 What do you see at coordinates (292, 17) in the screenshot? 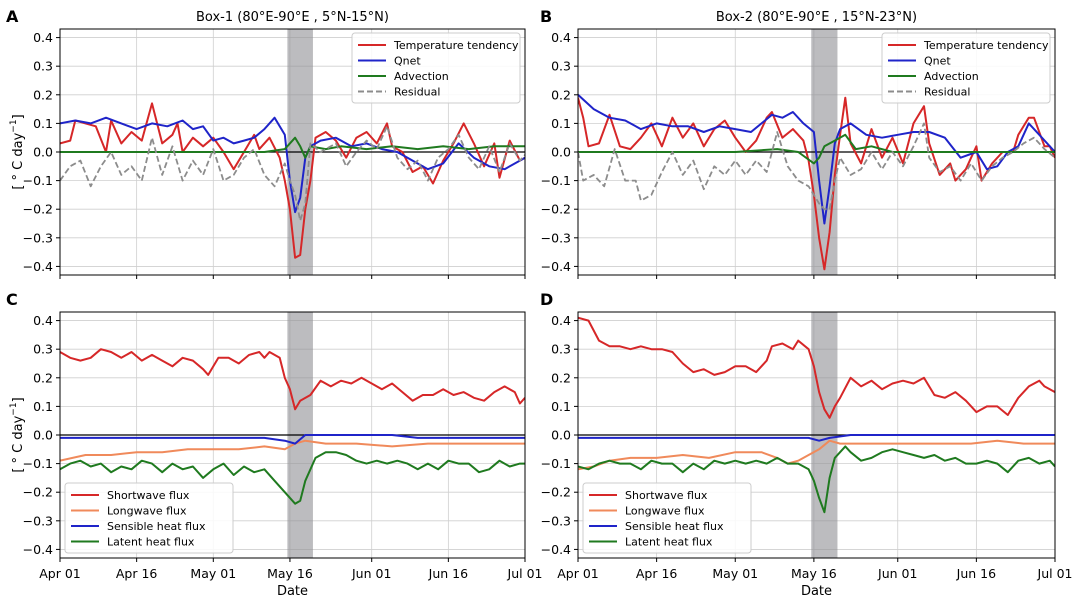
I see `panel-title: Box-1 (80°E-90°E , 5°N-15°N)` at bounding box center [292, 17].